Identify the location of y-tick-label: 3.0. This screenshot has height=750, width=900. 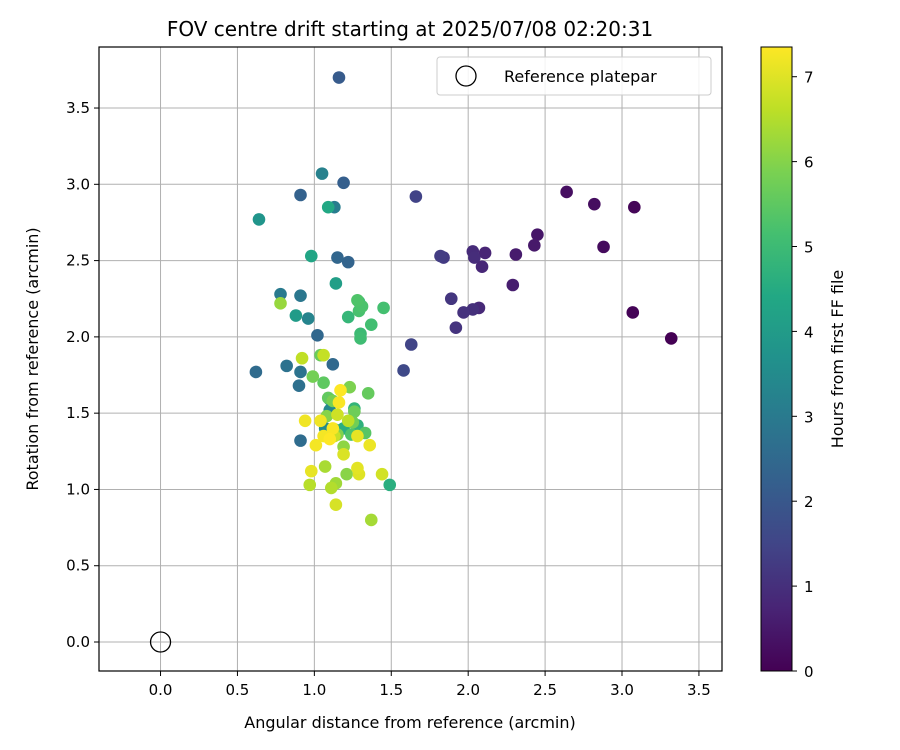
(78, 184).